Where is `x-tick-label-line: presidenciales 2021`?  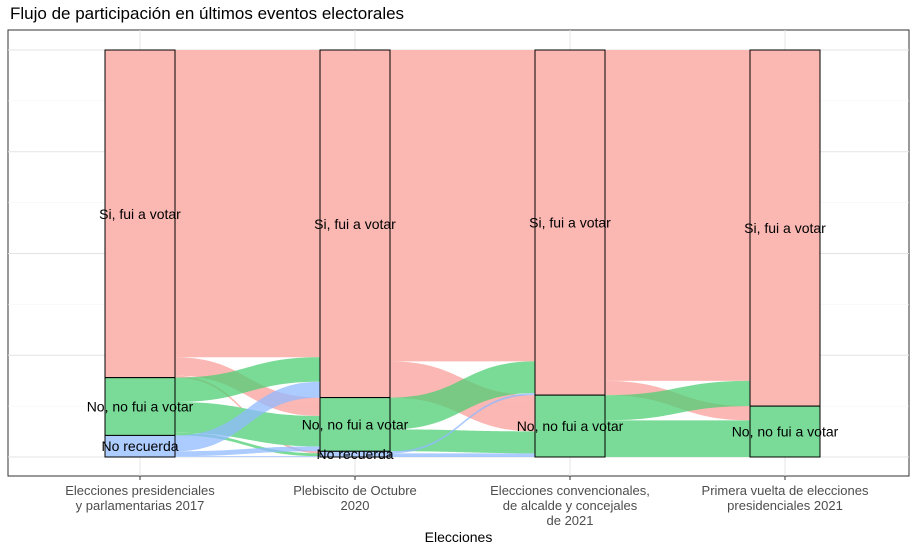
x-tick-label-line: presidenciales 2021 is located at coordinates (785, 505).